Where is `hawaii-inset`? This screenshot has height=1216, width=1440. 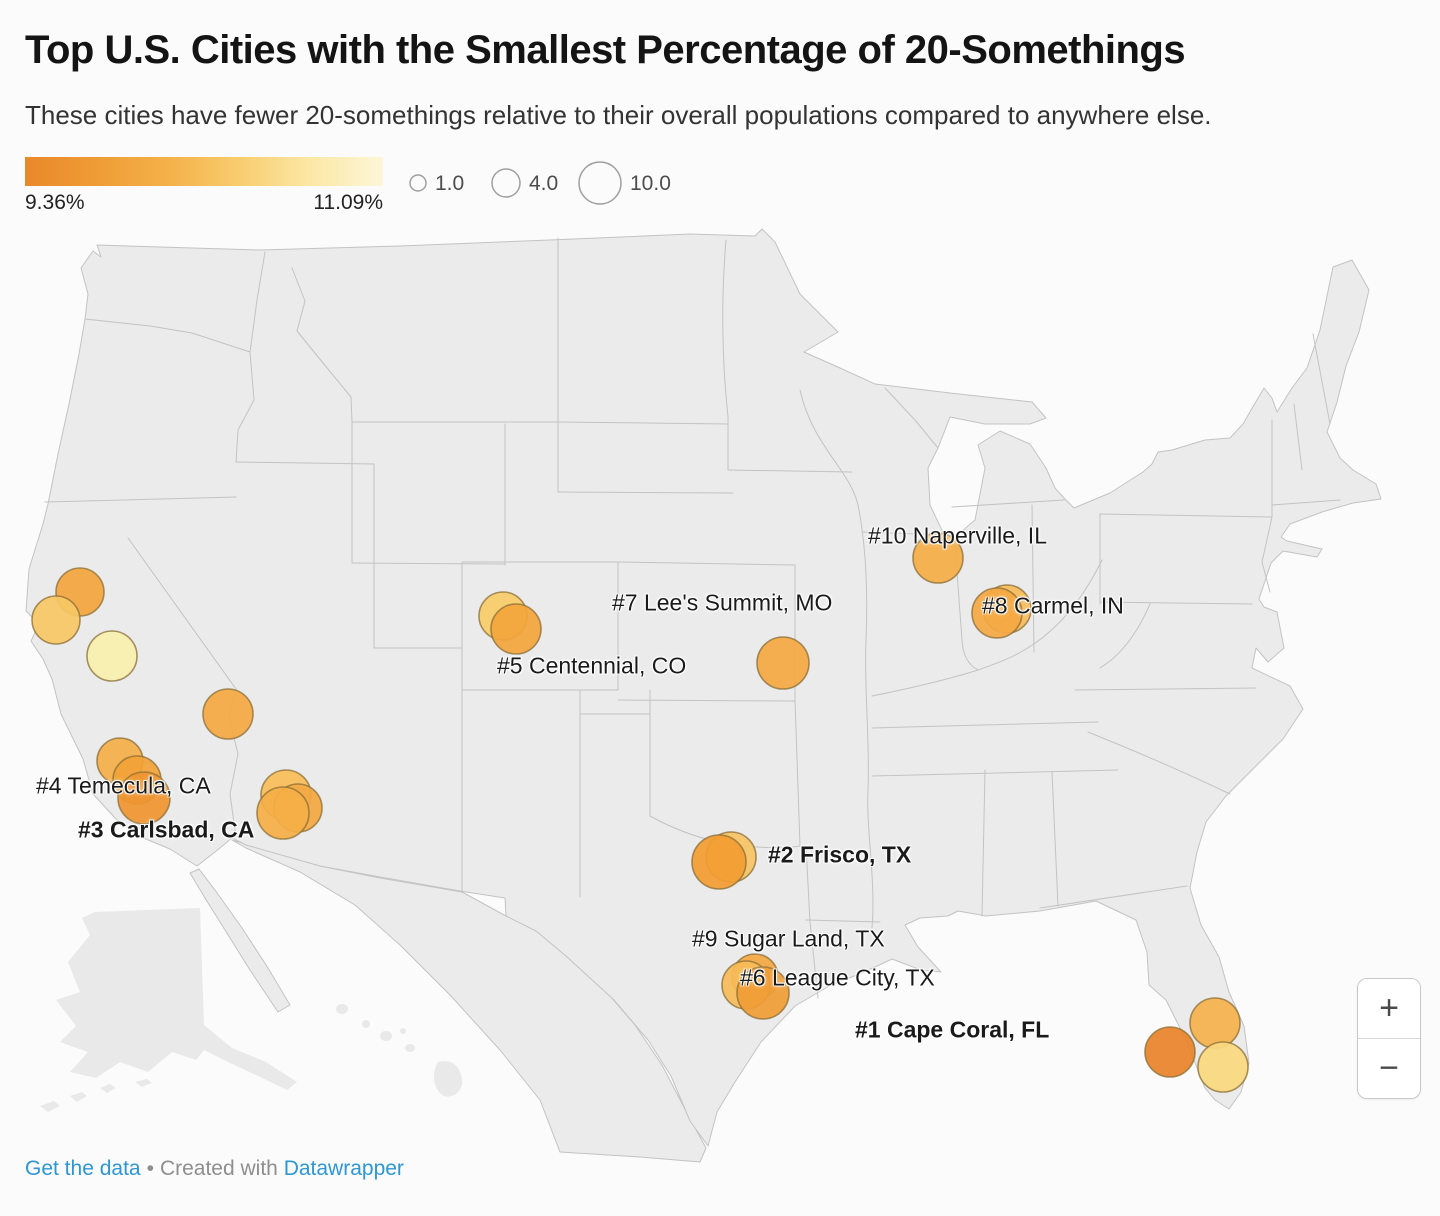 hawaii-inset is located at coordinates (399, 1050).